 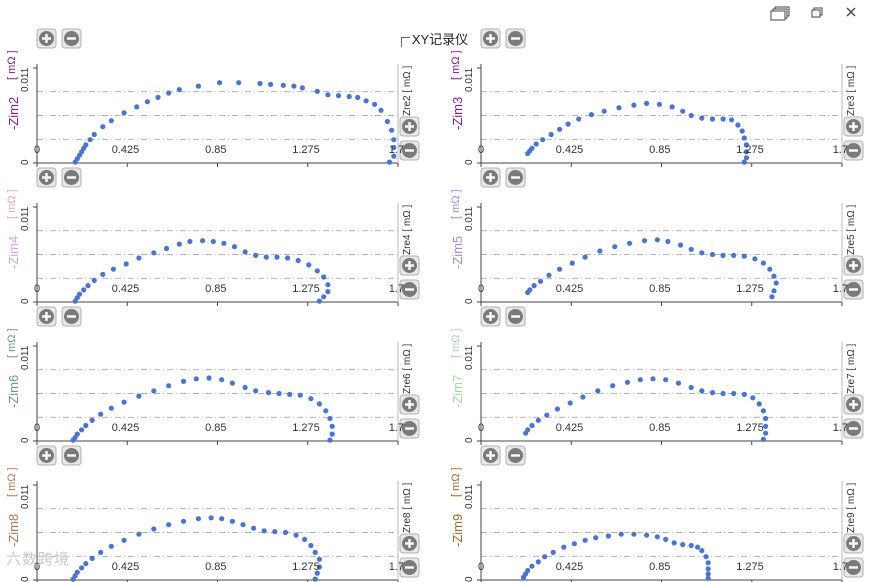 What do you see at coordinates (469, 579) in the screenshot?
I see `y-tick-label: 0` at bounding box center [469, 579].